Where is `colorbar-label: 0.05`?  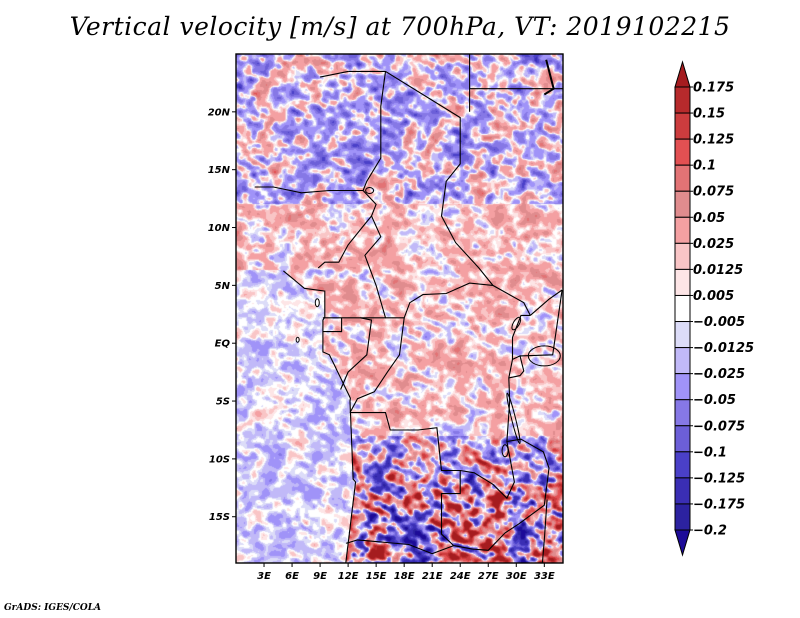
colorbar-label: 0.05 is located at coordinates (709, 218).